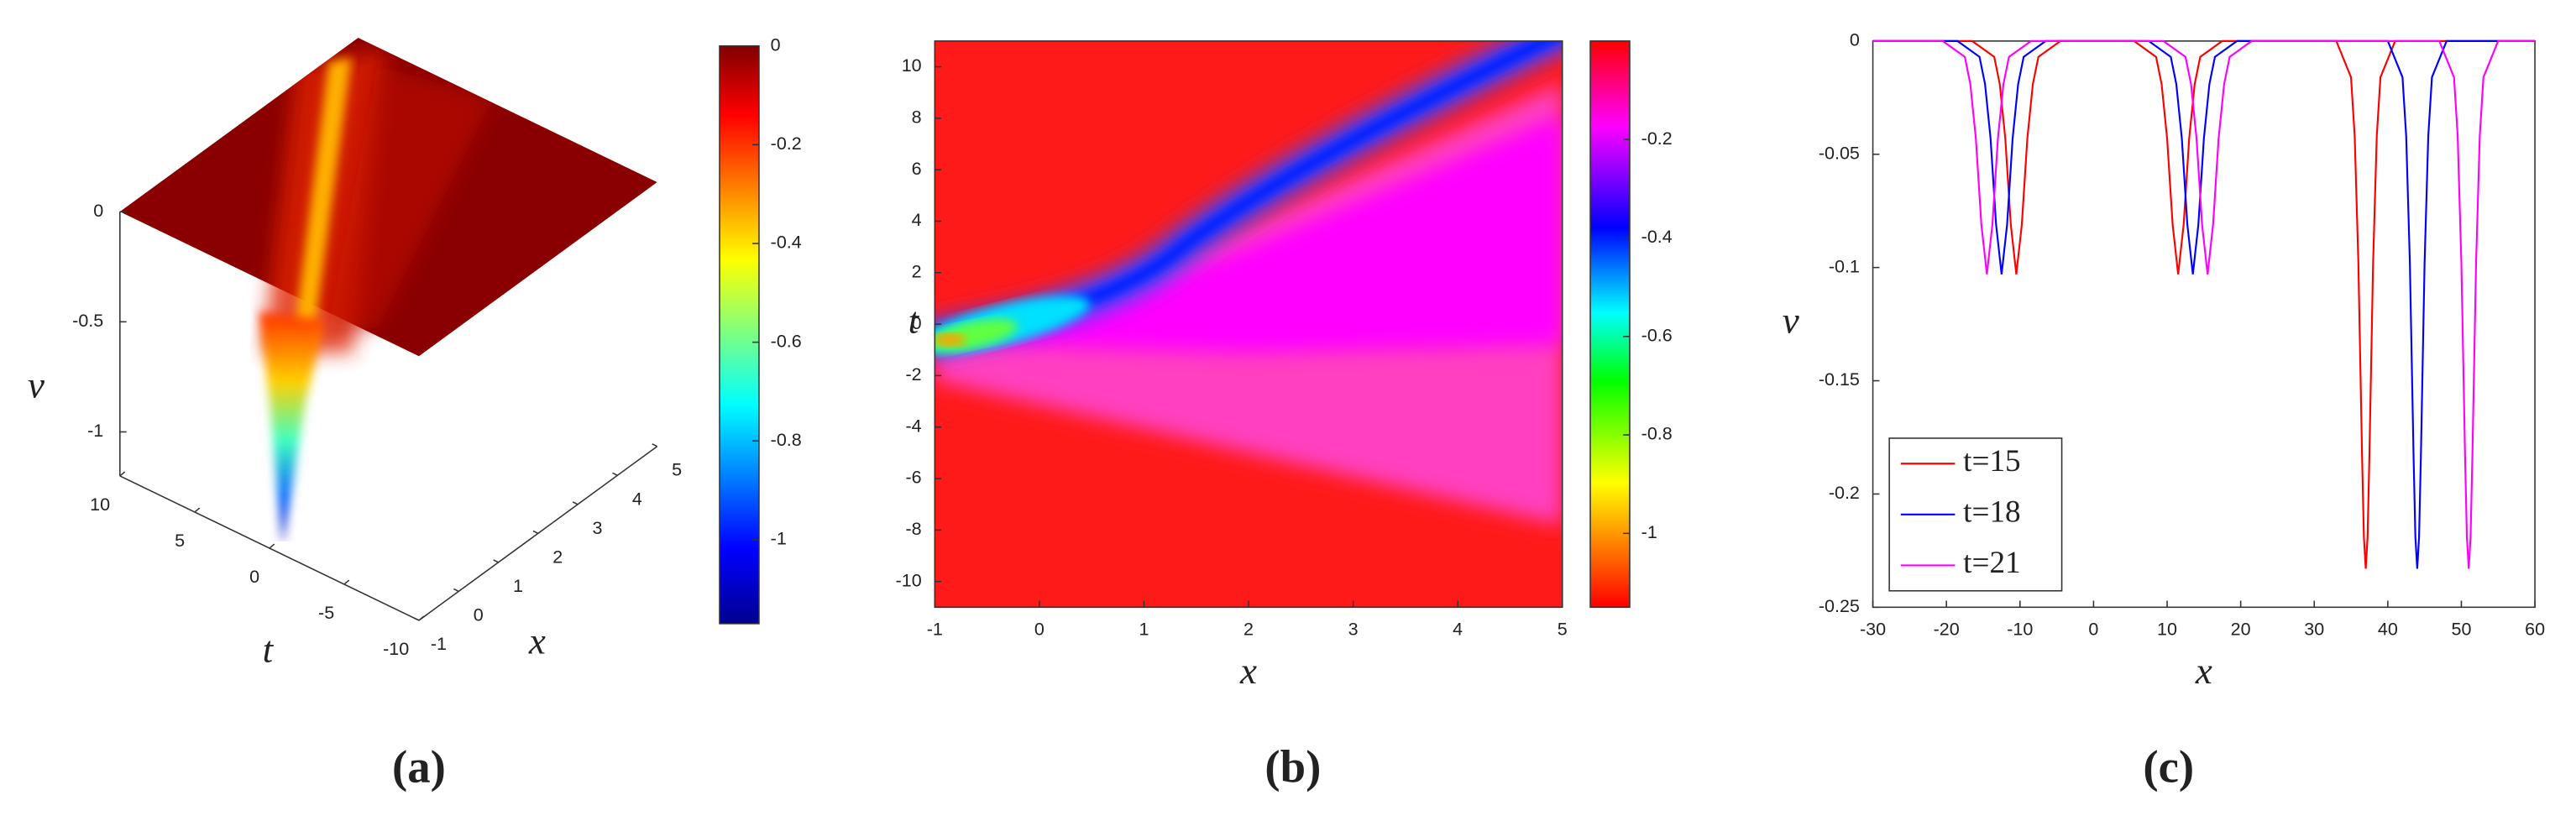  Describe the element at coordinates (1839, 606) in the screenshot. I see `y-tick-label: -0.25` at that location.